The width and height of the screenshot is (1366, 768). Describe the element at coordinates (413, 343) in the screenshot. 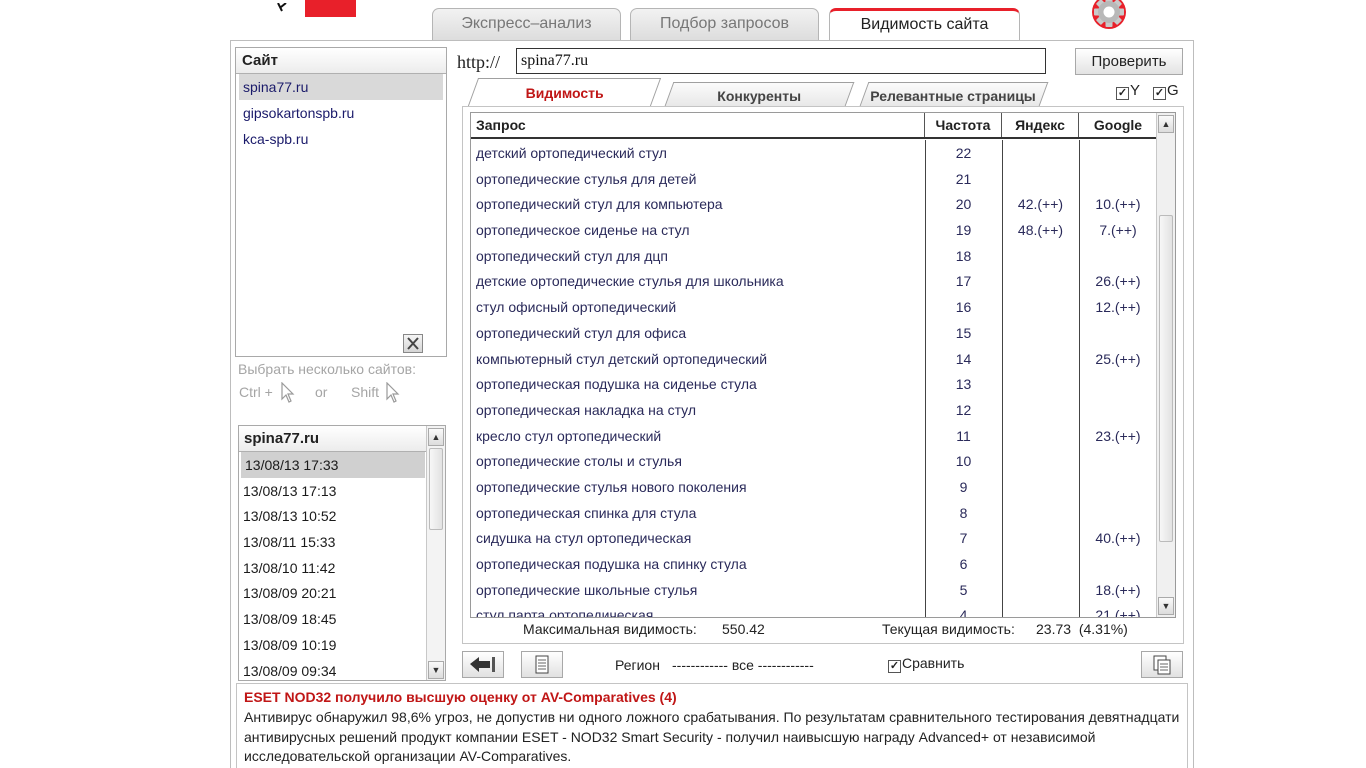

I see `remove-site-button` at that location.